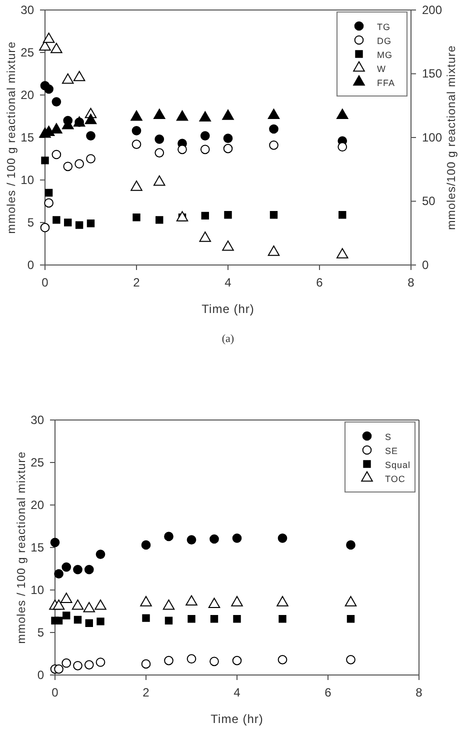 This screenshot has width=459, height=738. What do you see at coordinates (30, 222) in the screenshot?
I see `y-tick-label: 5` at bounding box center [30, 222].